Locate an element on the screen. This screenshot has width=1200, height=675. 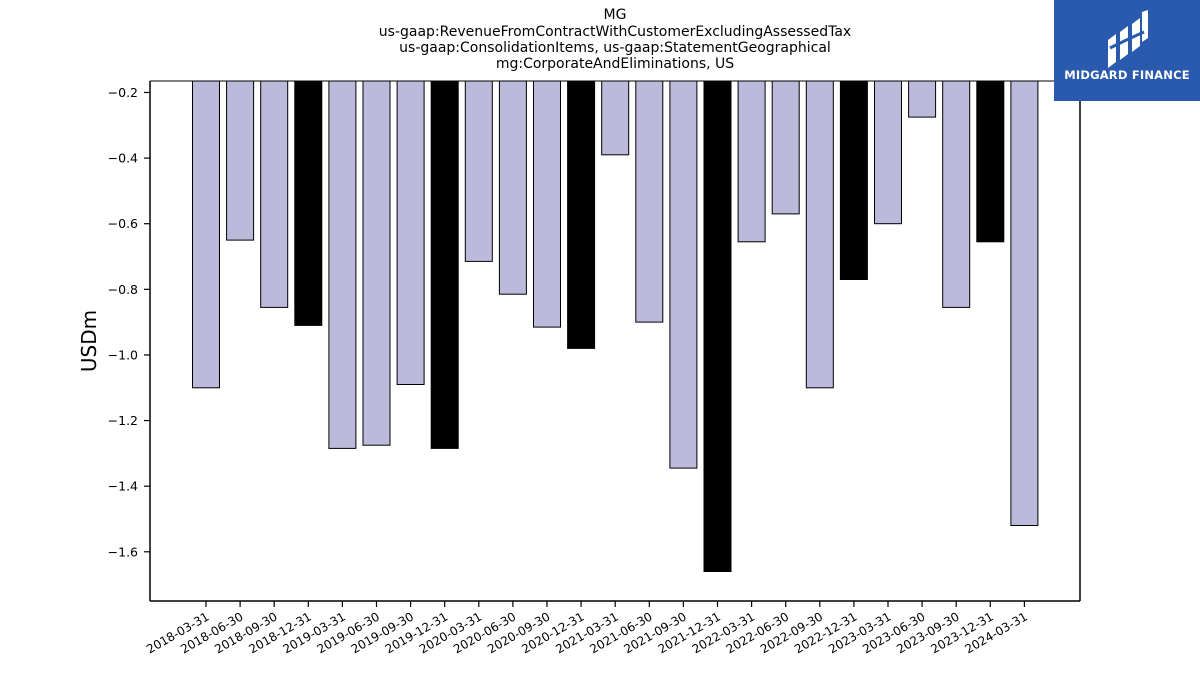
chart-title-line-4: mg:CorporateAndEliminations, US is located at coordinates (615, 64).